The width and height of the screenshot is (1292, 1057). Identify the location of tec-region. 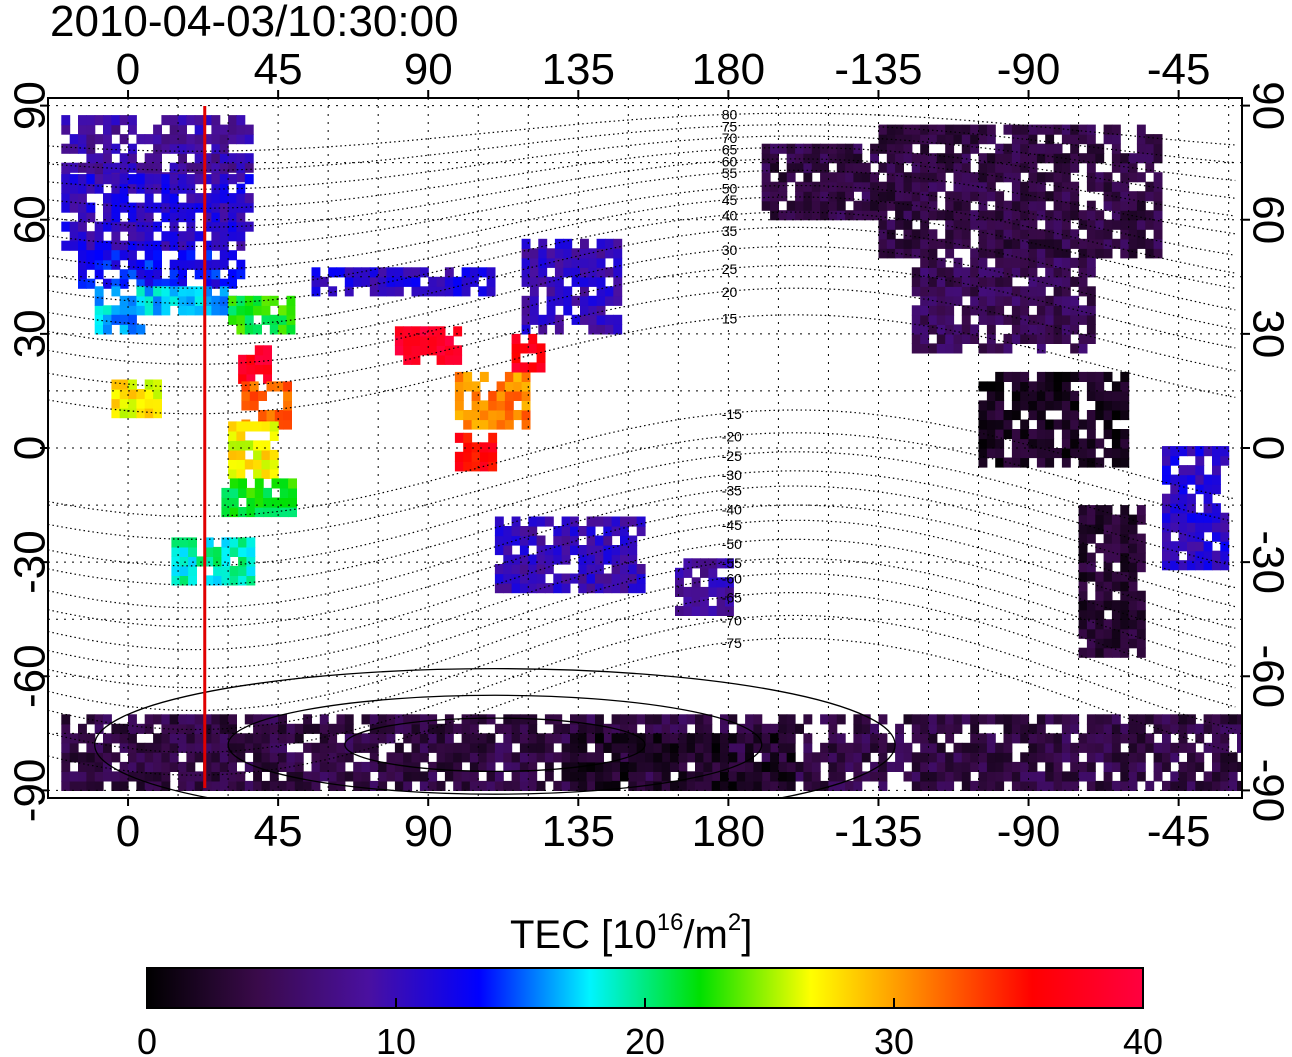
(157, 212).